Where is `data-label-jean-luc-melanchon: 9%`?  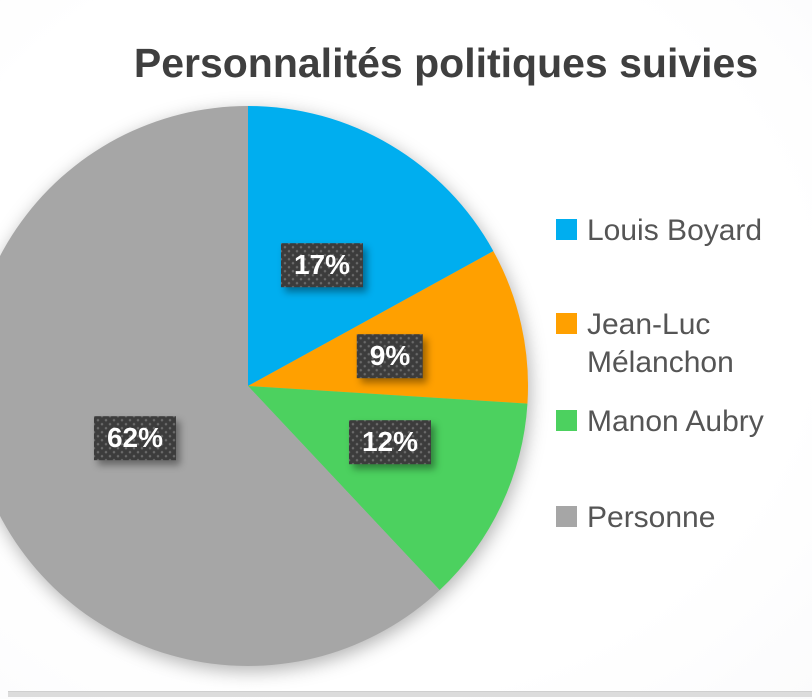
data-label-jean-luc-melanchon: 9% is located at coordinates (390, 356).